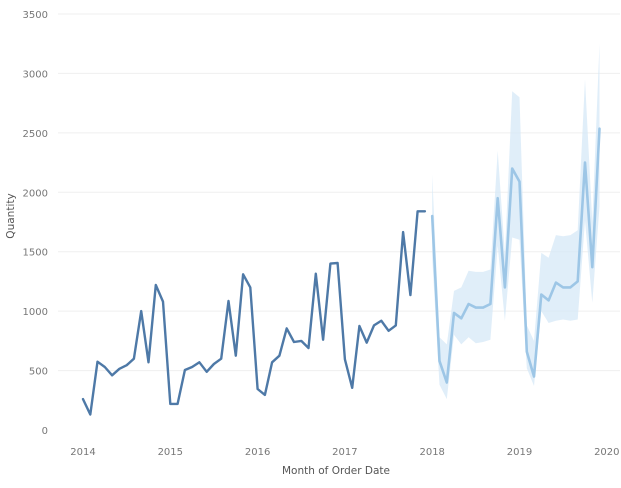  I want to click on x-tick-label: 2014, so click(82, 452).